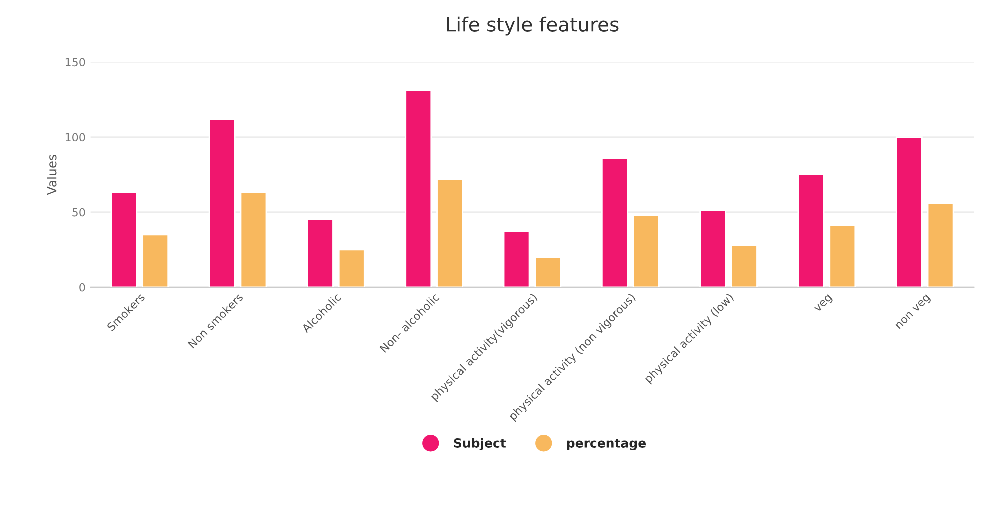  I want to click on y-tick-label: 100, so click(76, 137).